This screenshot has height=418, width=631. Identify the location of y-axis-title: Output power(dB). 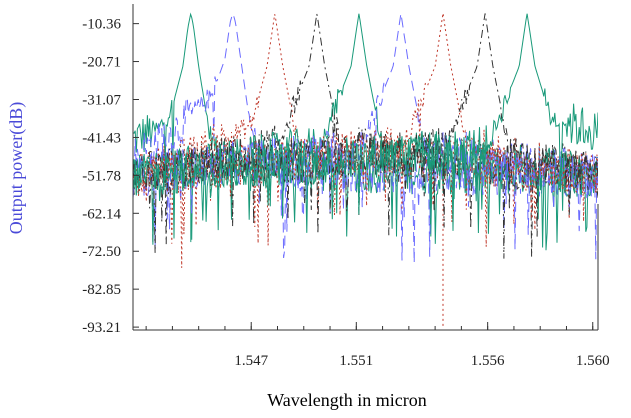
(16, 168).